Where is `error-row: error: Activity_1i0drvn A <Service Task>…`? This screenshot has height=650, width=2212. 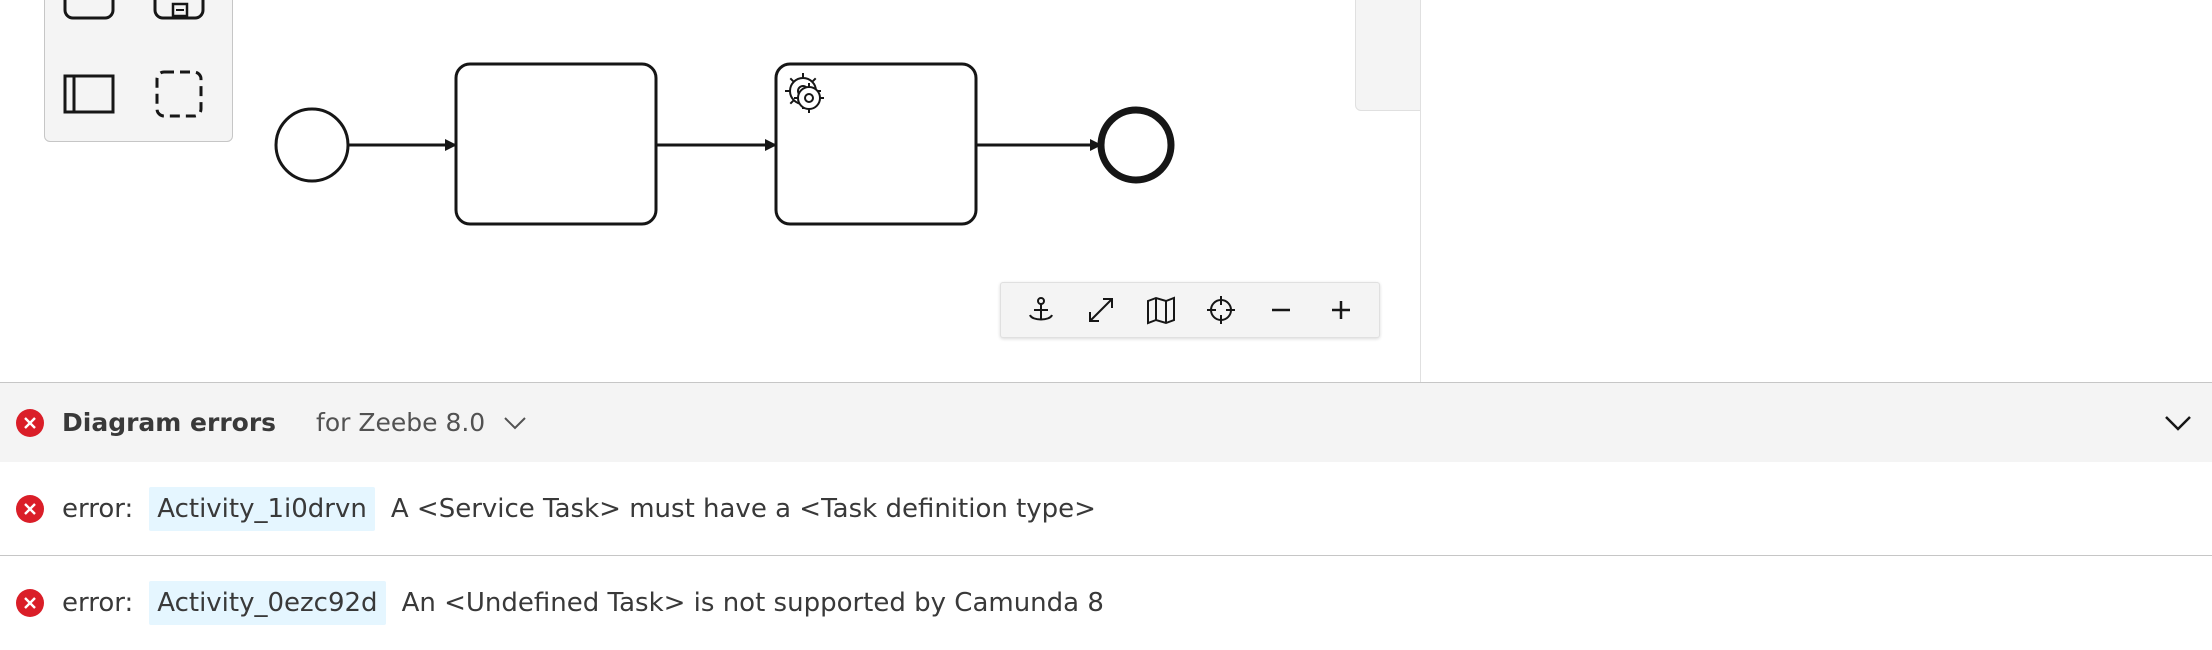
error-row: error: Activity_1i0drvn A <Service Task>… is located at coordinates (1106, 509).